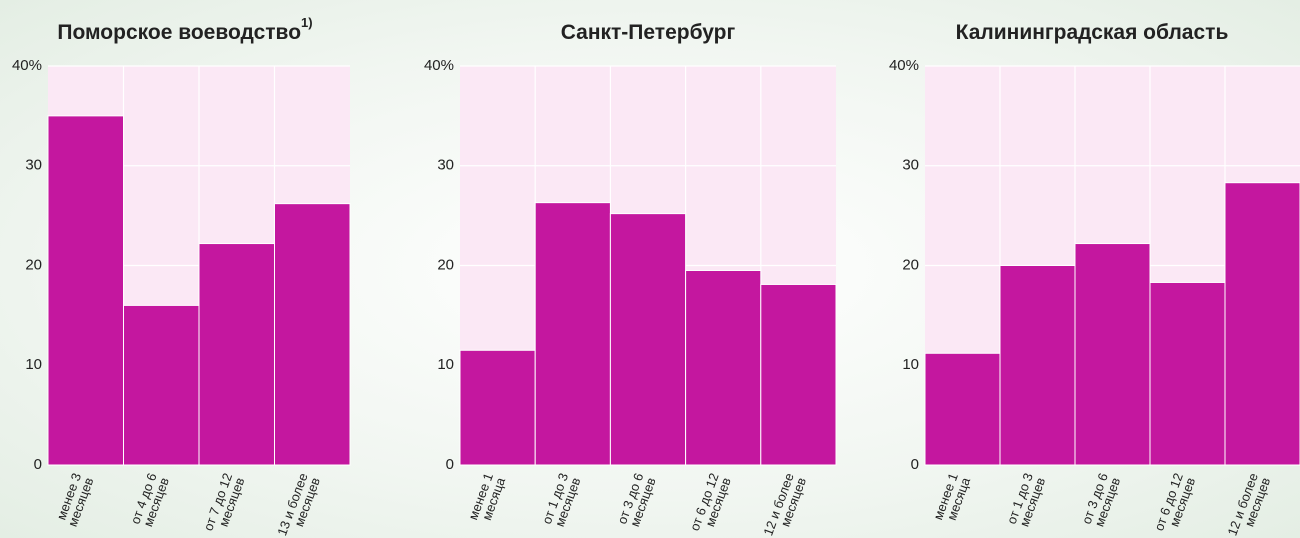 The width and height of the screenshot is (1300, 538). I want to click on chart-title: Санкт-Петербург, so click(648, 32).